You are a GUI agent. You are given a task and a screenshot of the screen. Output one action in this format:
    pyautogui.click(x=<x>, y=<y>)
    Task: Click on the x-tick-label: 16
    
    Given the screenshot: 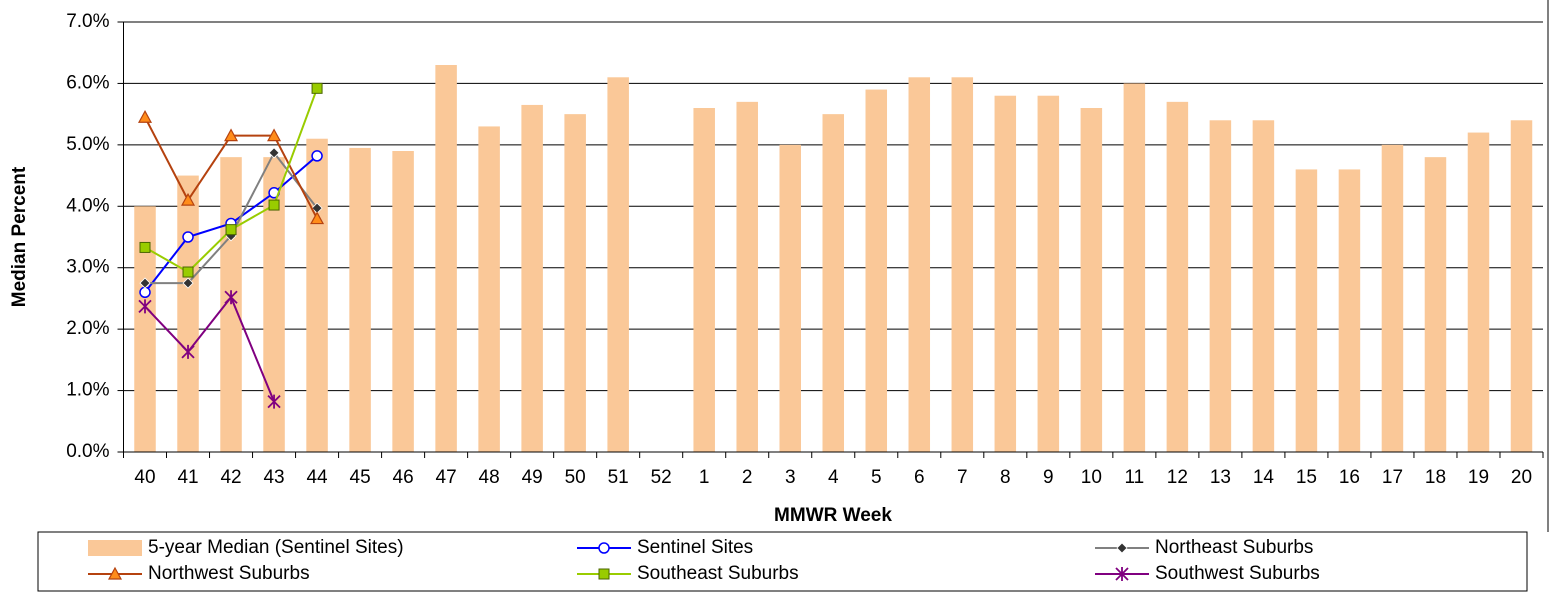 What is the action you would take?
    pyautogui.click(x=1349, y=477)
    